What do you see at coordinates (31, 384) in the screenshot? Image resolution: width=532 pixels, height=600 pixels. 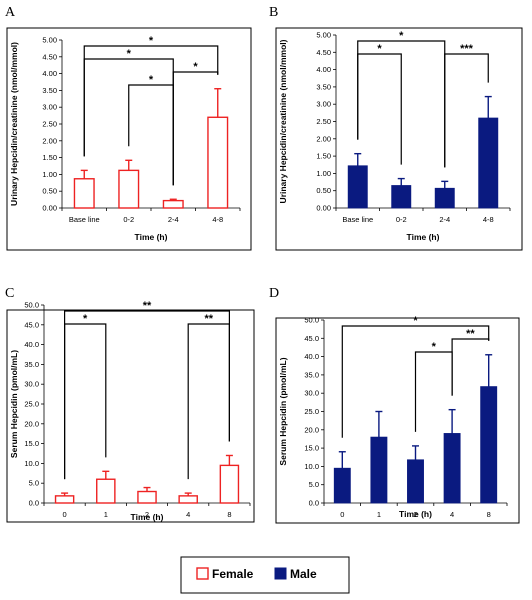 I see `y-tick-label: 30.0` at bounding box center [31, 384].